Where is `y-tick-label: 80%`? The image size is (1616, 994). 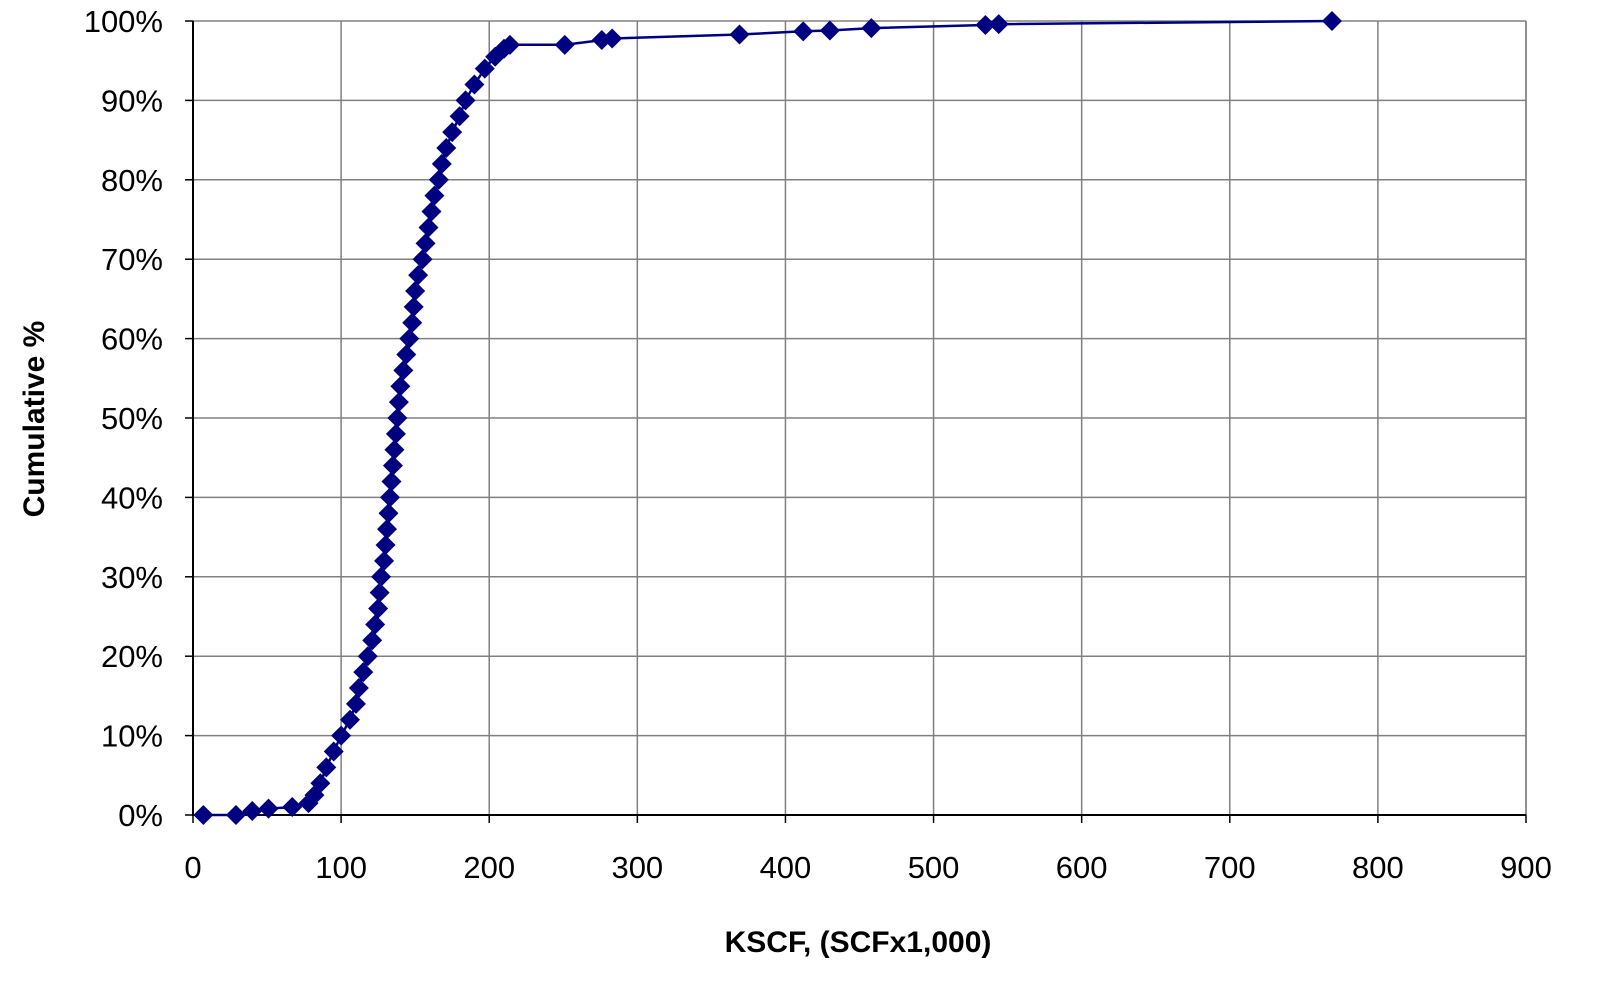
y-tick-label: 80% is located at coordinates (132, 180).